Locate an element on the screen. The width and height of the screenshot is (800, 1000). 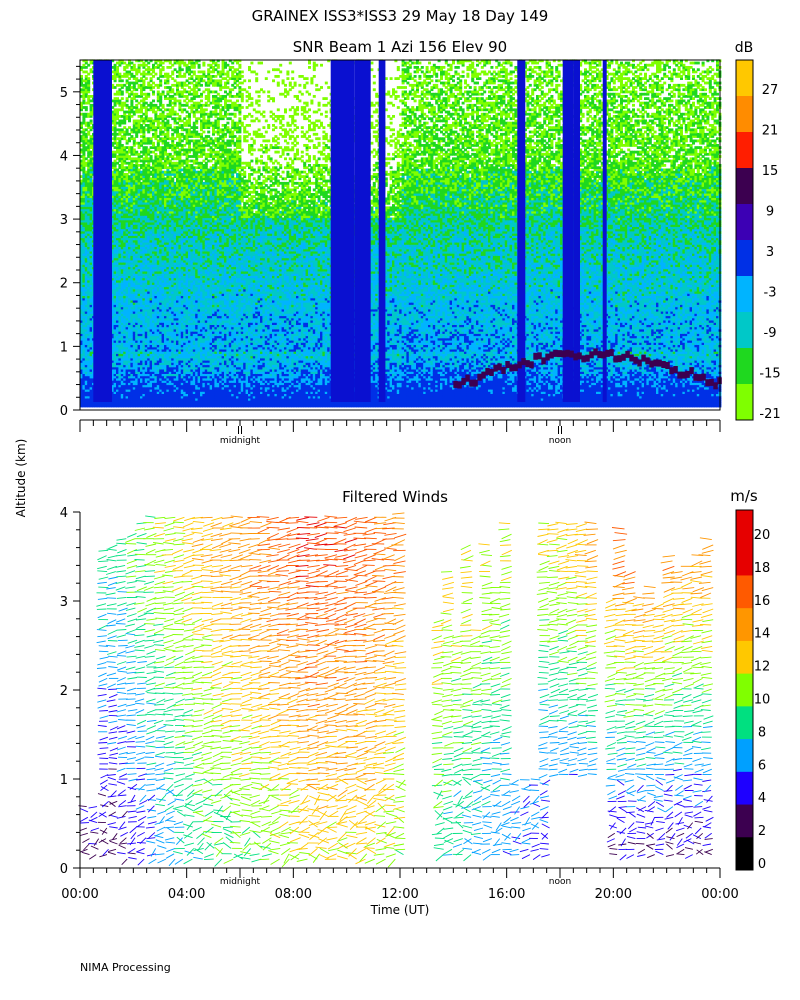
snr-title: SNR Beam 1 Azi 156 Elev 90 is located at coordinates (400, 47).